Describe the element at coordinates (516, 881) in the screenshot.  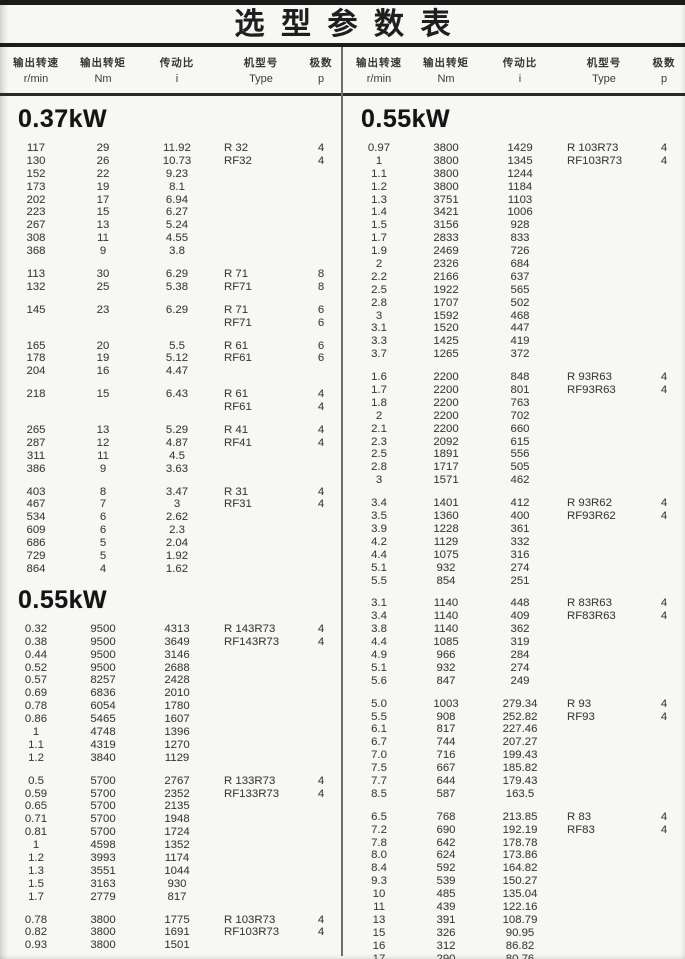
I see `table-row: 9.3 539 150.27` at that location.